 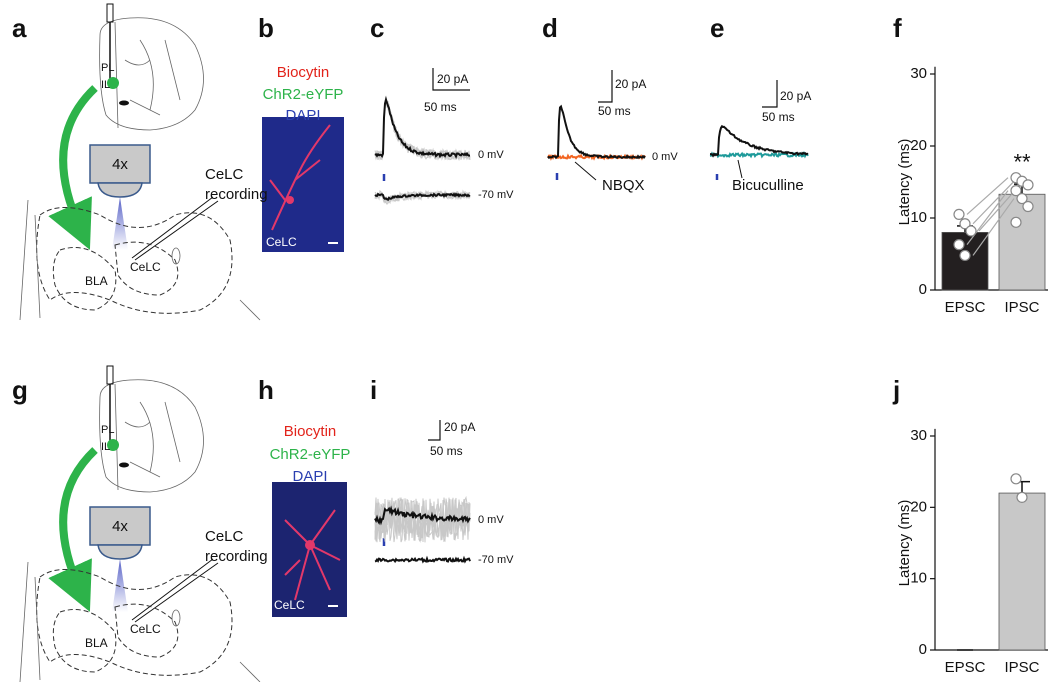 What do you see at coordinates (896, 390) in the screenshot?
I see `panel-label: j` at bounding box center [896, 390].